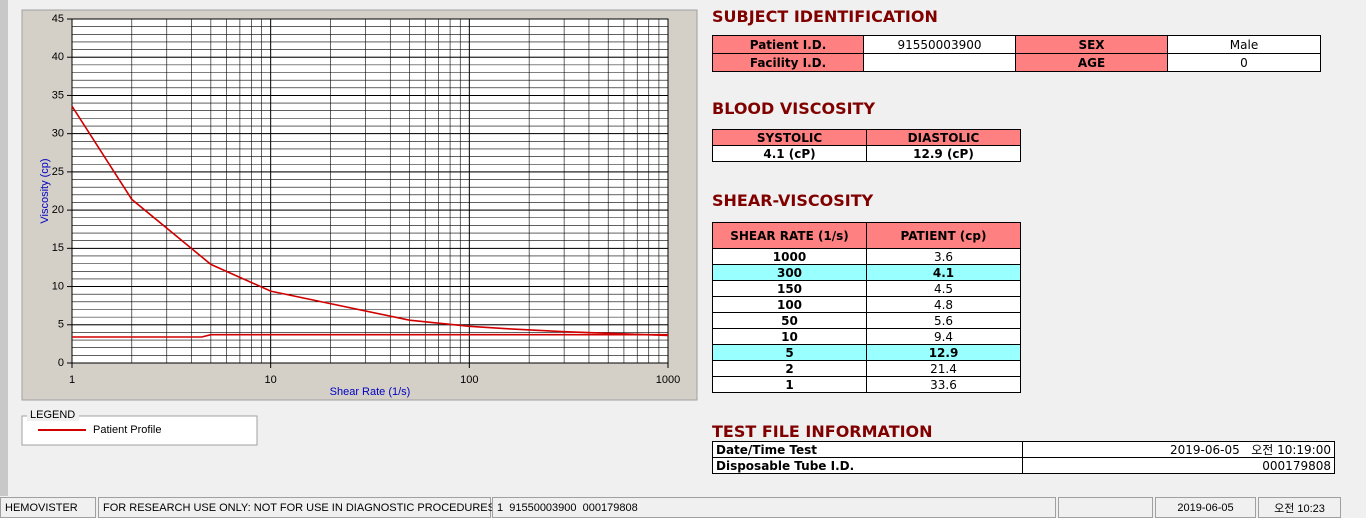  I want to click on x-tick-label: 1000, so click(668, 380).